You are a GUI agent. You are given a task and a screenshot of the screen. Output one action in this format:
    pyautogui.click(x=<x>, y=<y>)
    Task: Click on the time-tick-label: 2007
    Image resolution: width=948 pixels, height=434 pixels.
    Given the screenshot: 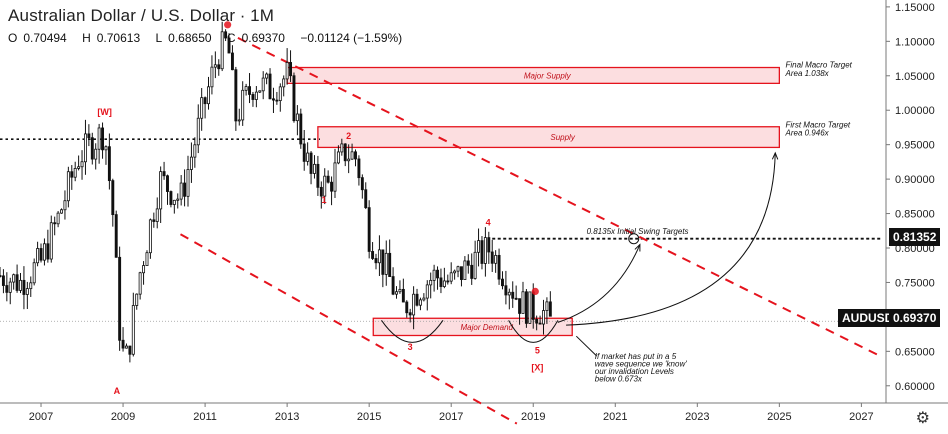 What is the action you would take?
    pyautogui.click(x=41, y=417)
    